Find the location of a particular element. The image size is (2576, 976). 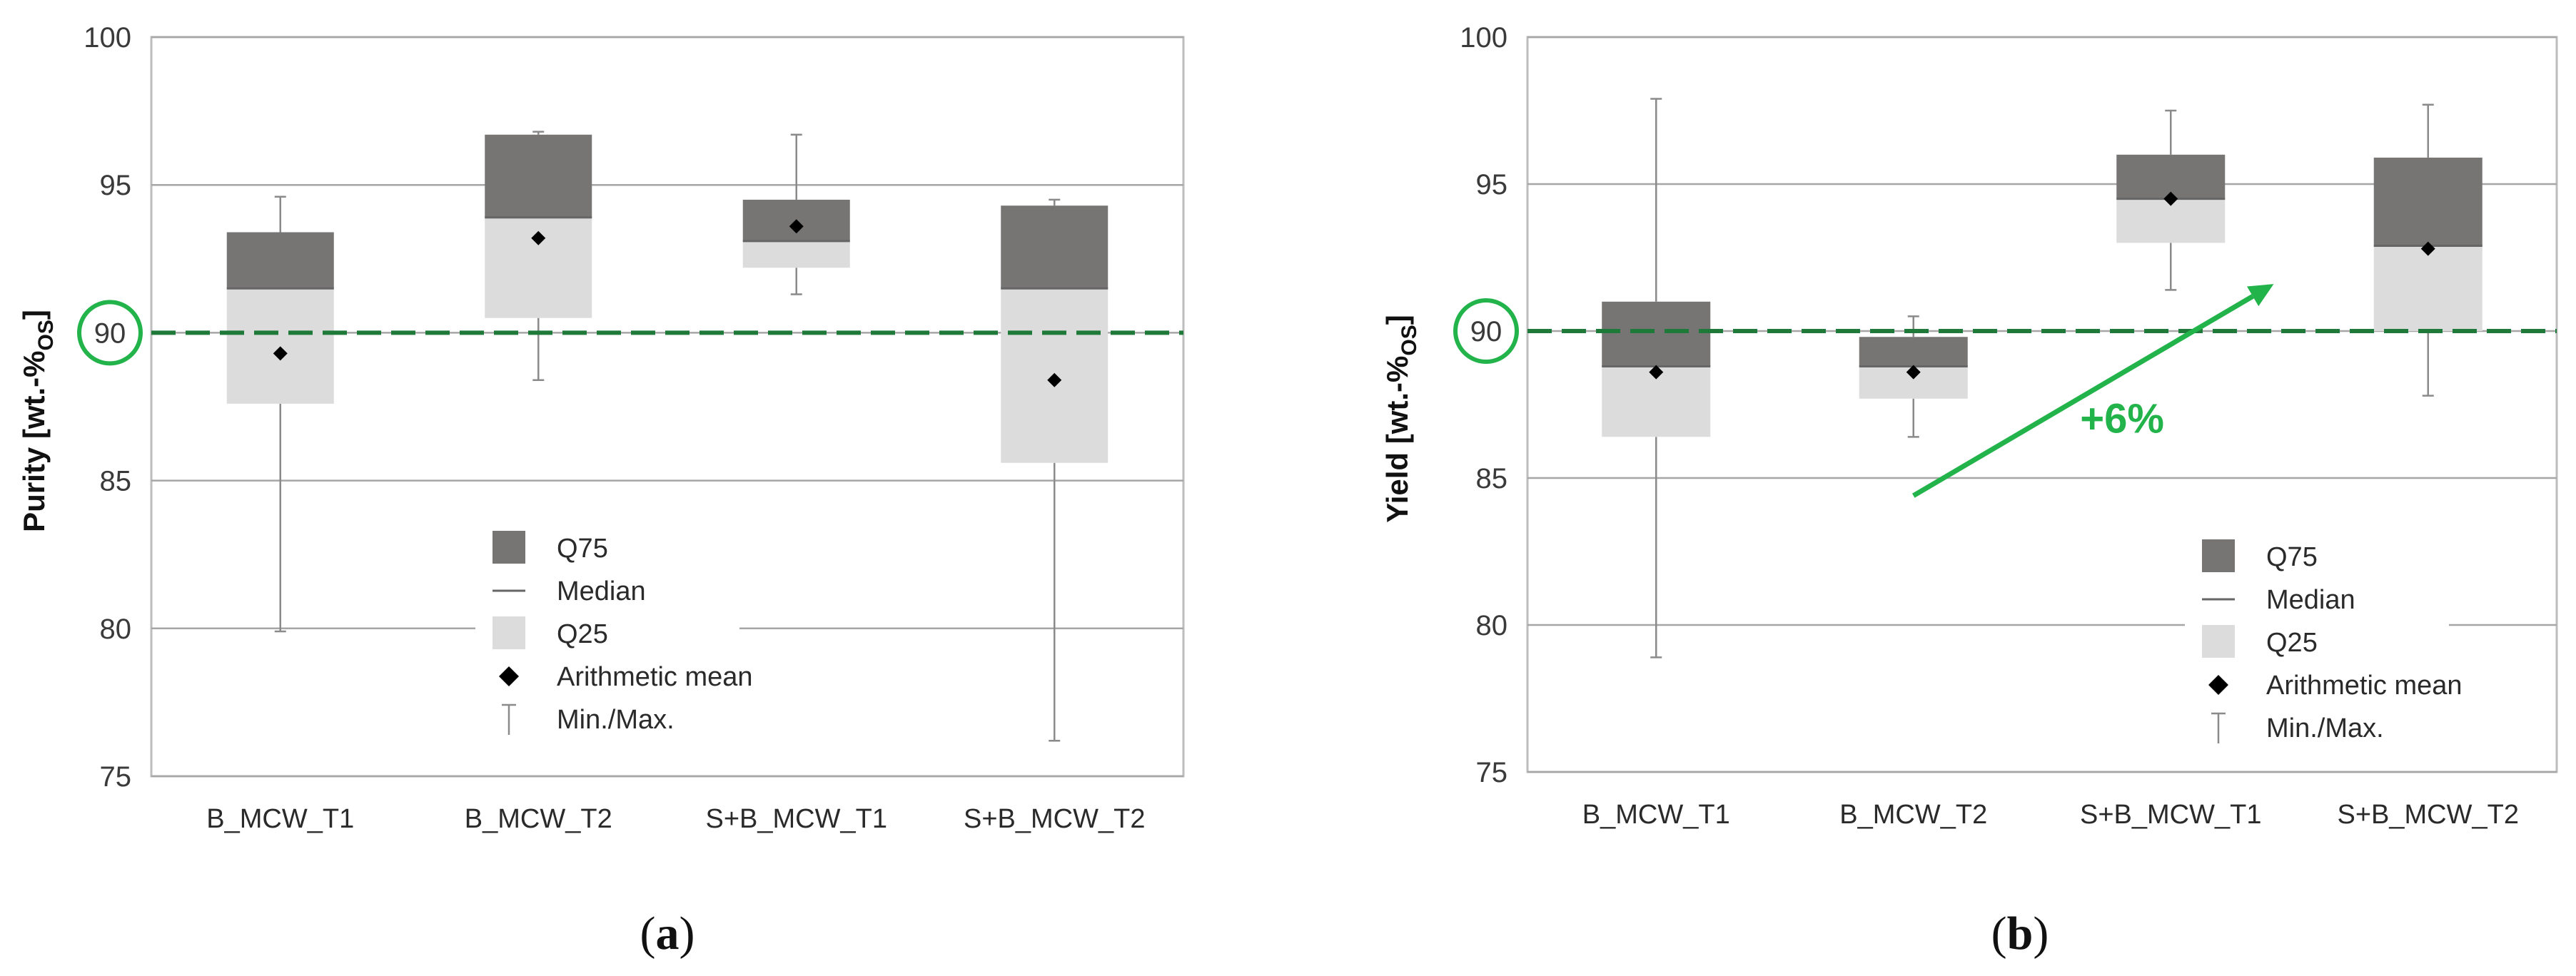

panel-label: (a) is located at coordinates (667, 934).